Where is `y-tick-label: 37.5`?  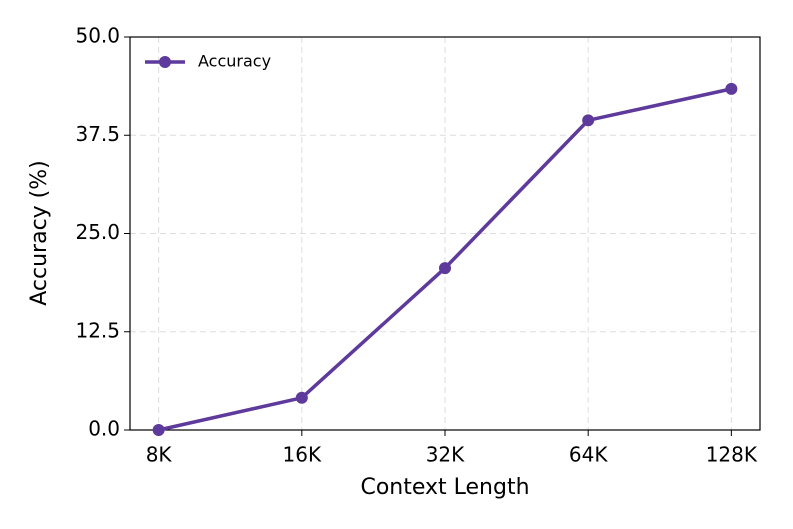
y-tick-label: 37.5 is located at coordinates (97, 134).